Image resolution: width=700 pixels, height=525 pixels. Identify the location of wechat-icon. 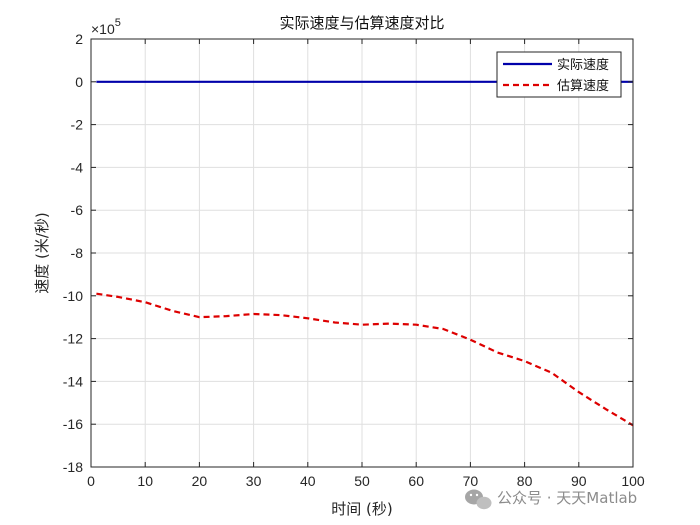
(478, 499).